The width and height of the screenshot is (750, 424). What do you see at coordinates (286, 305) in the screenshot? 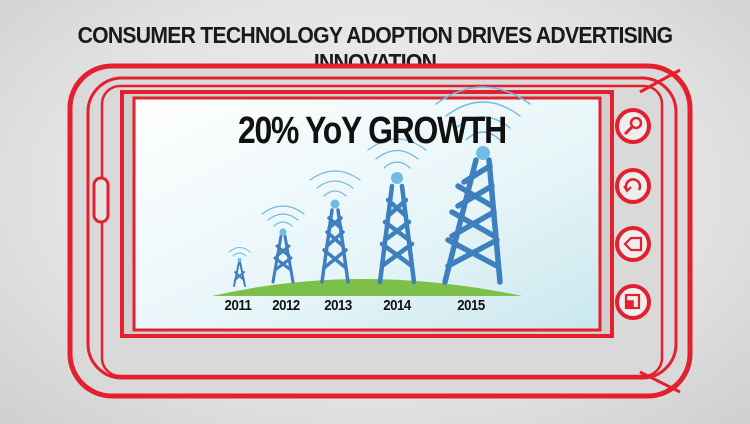
I see `year-label-2012: 2012` at bounding box center [286, 305].